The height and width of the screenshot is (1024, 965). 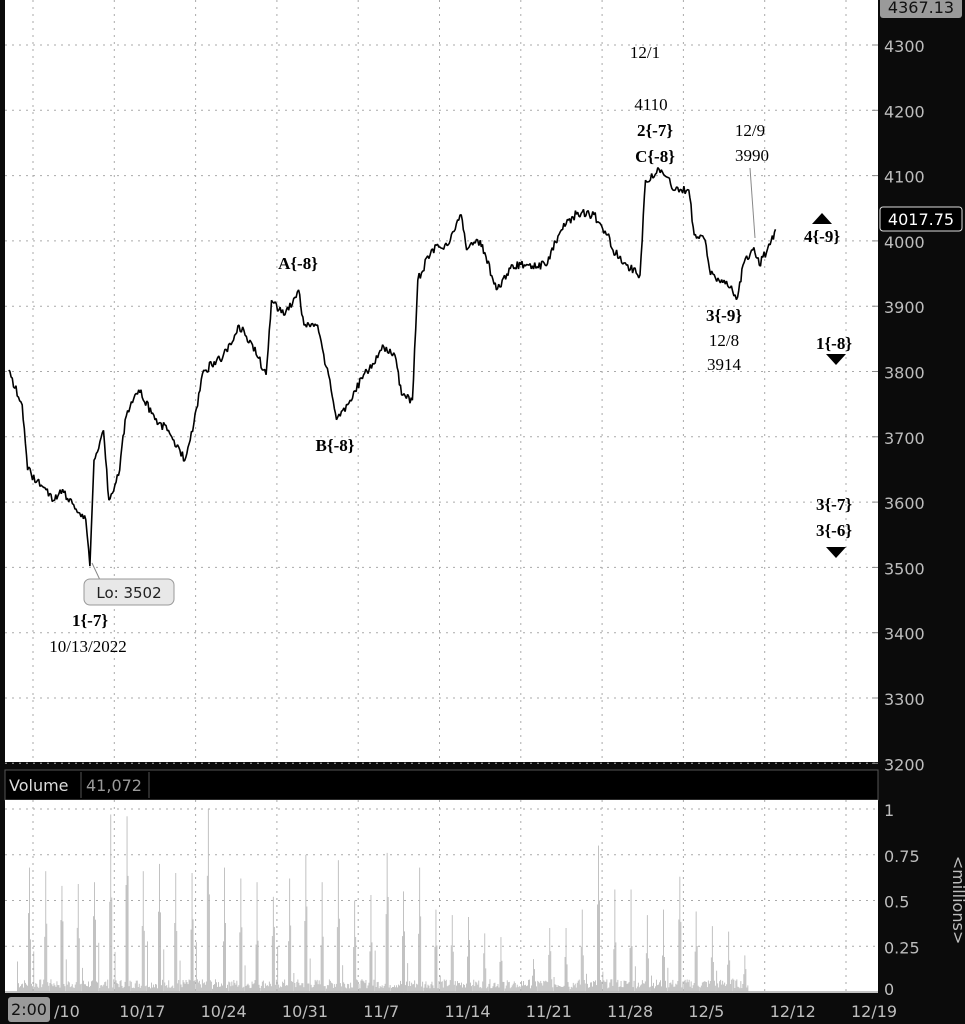 I want to click on wave-label-3-7: 3{-7}, so click(x=834, y=504).